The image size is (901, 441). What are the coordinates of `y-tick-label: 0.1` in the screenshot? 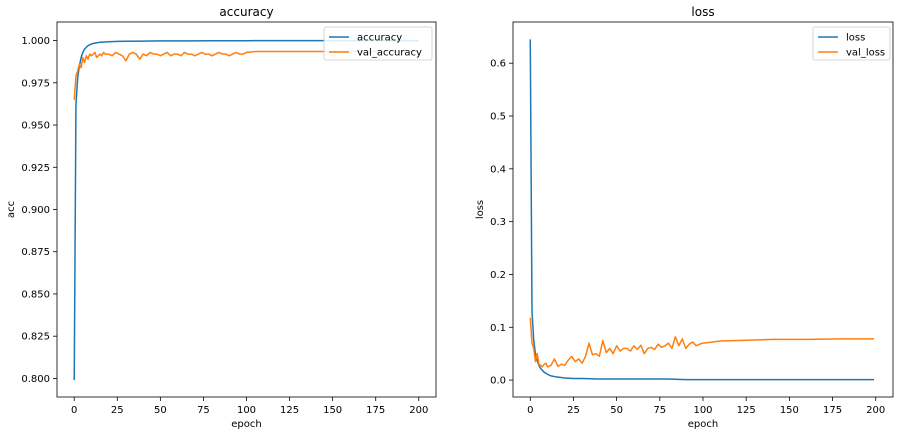 It's located at (498, 328).